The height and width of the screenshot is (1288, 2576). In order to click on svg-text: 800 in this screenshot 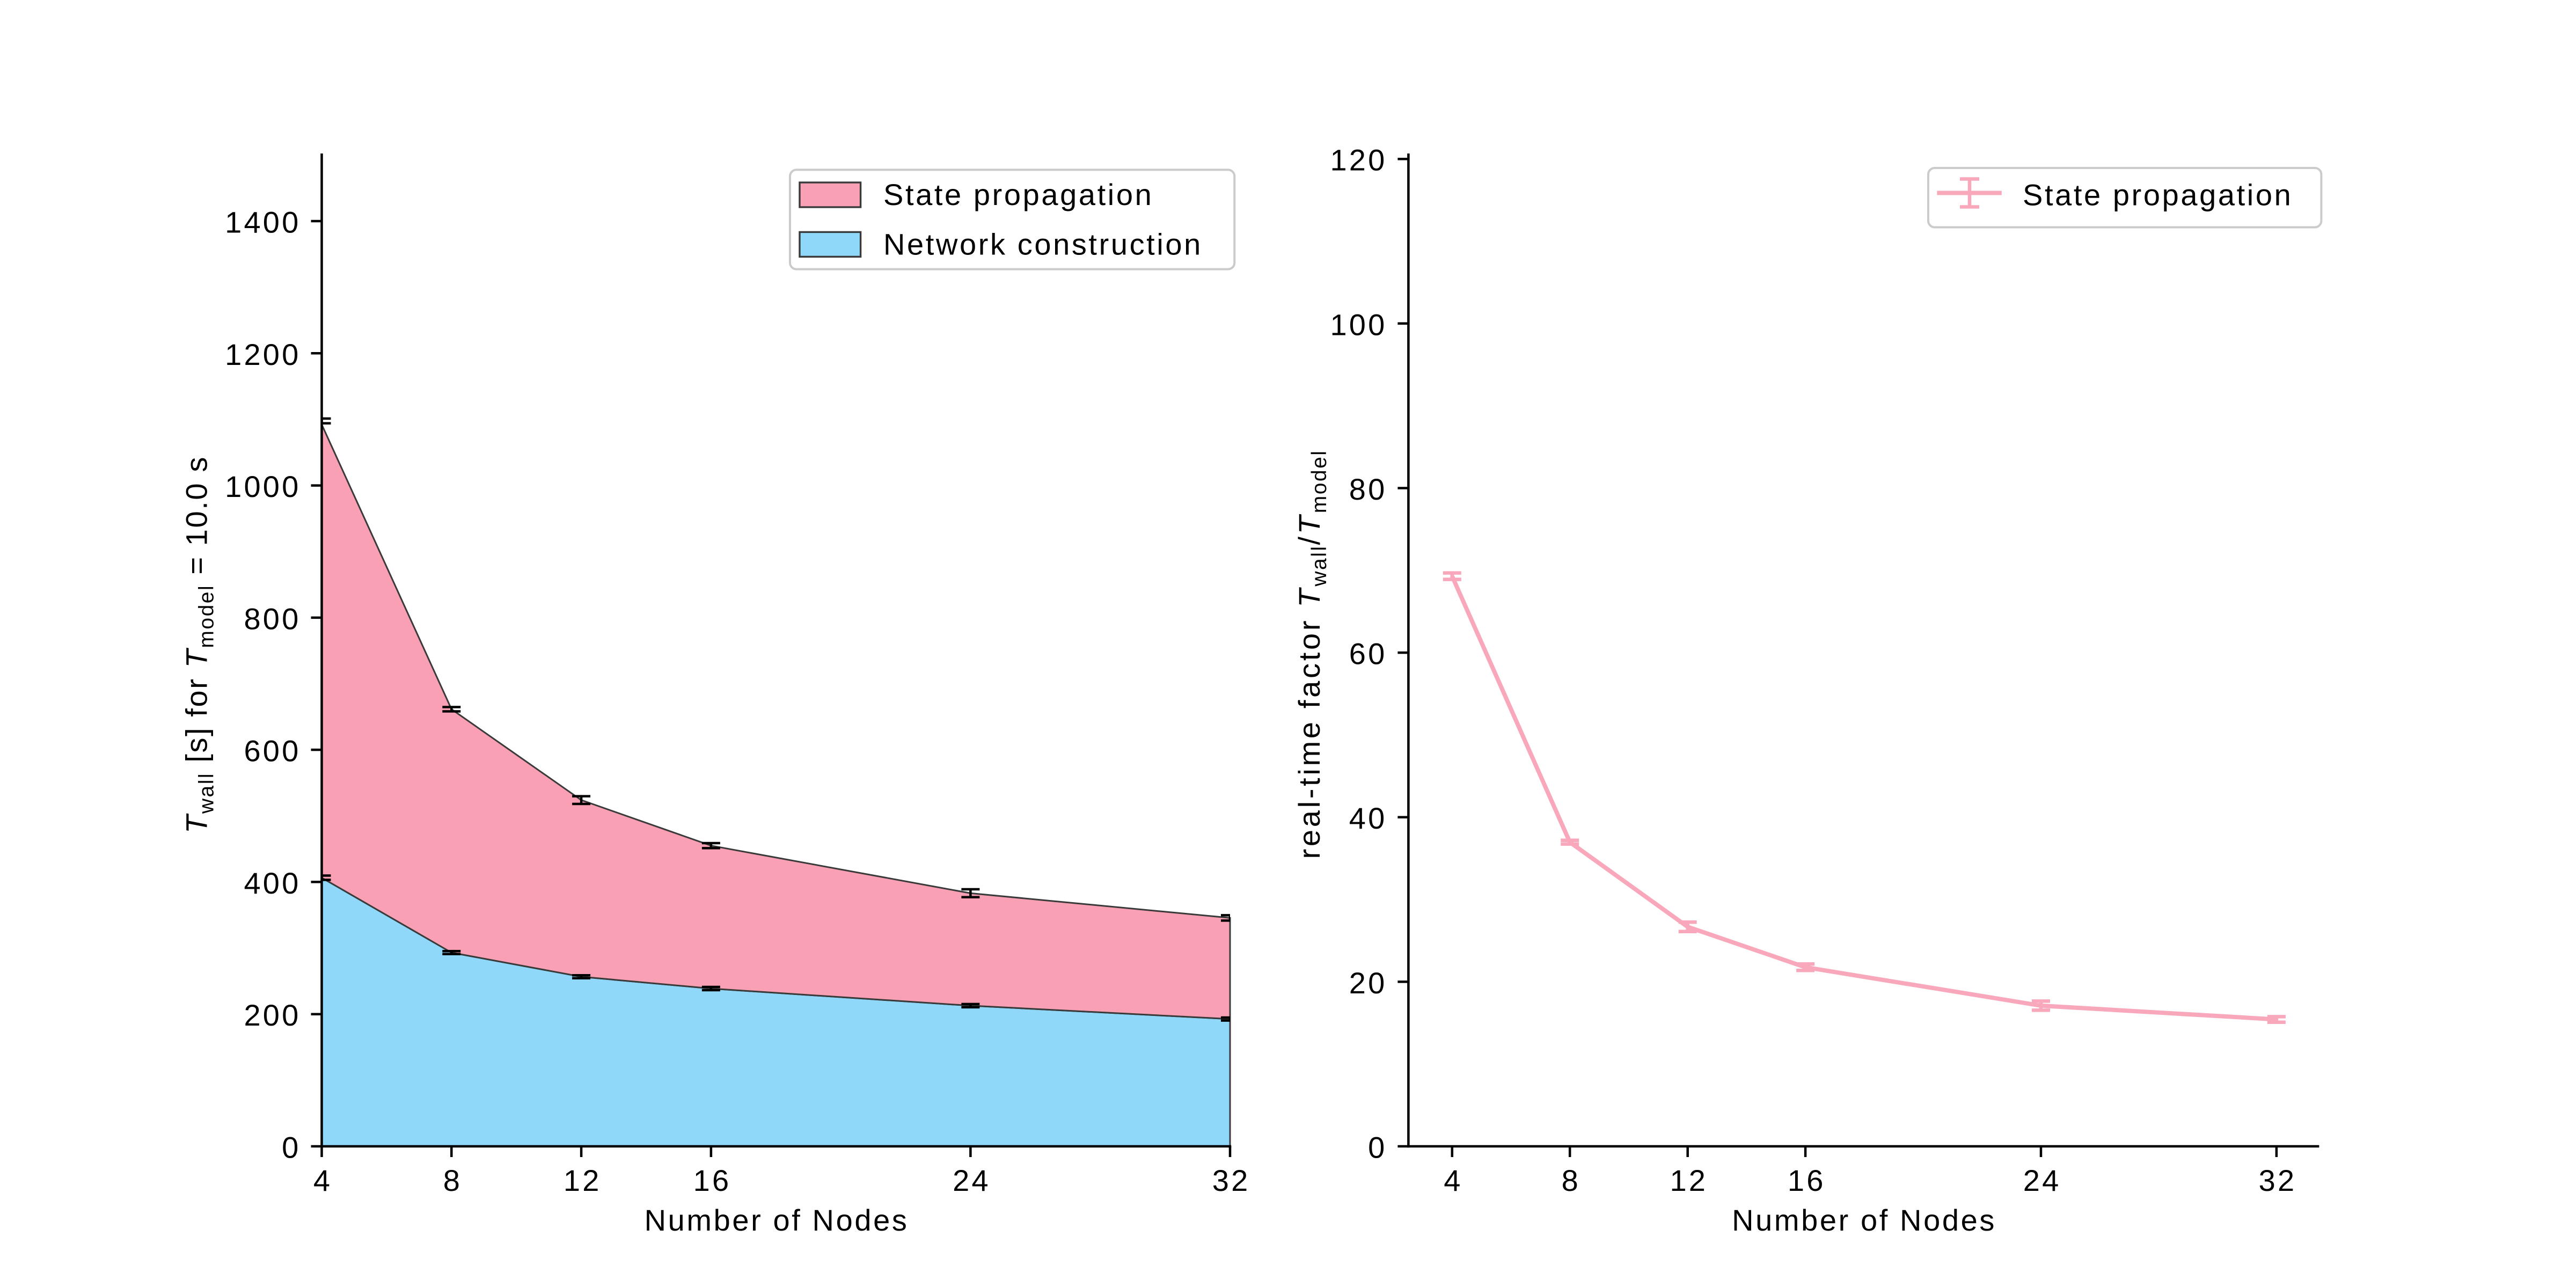, I will do `click(272, 618)`.